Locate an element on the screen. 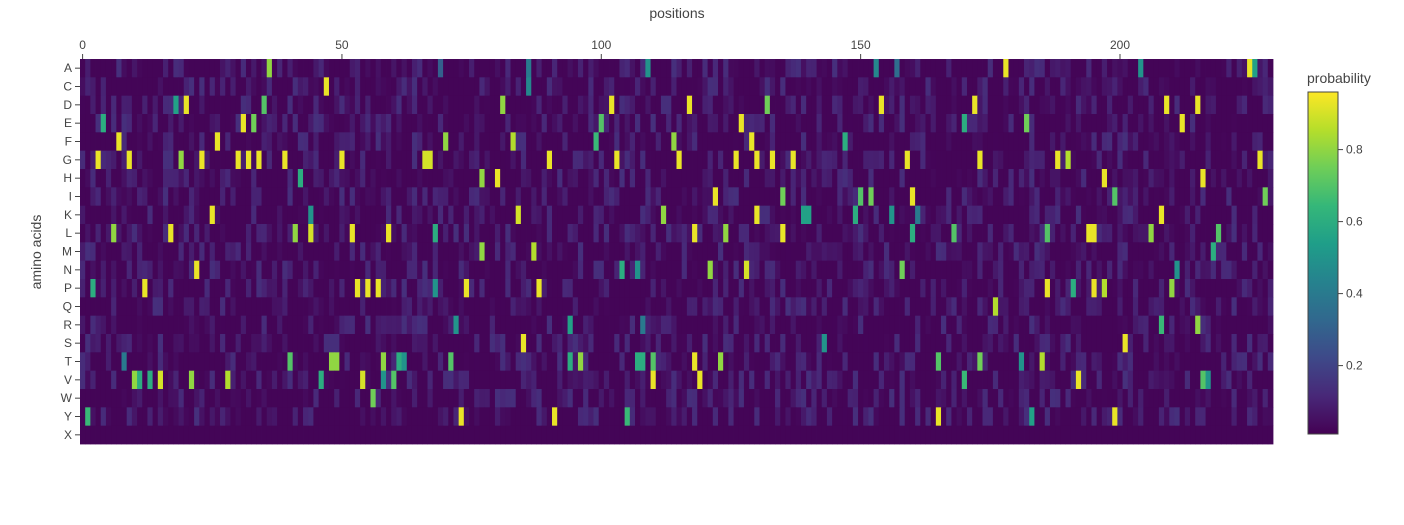  colorbar-title: probability is located at coordinates (1339, 78).